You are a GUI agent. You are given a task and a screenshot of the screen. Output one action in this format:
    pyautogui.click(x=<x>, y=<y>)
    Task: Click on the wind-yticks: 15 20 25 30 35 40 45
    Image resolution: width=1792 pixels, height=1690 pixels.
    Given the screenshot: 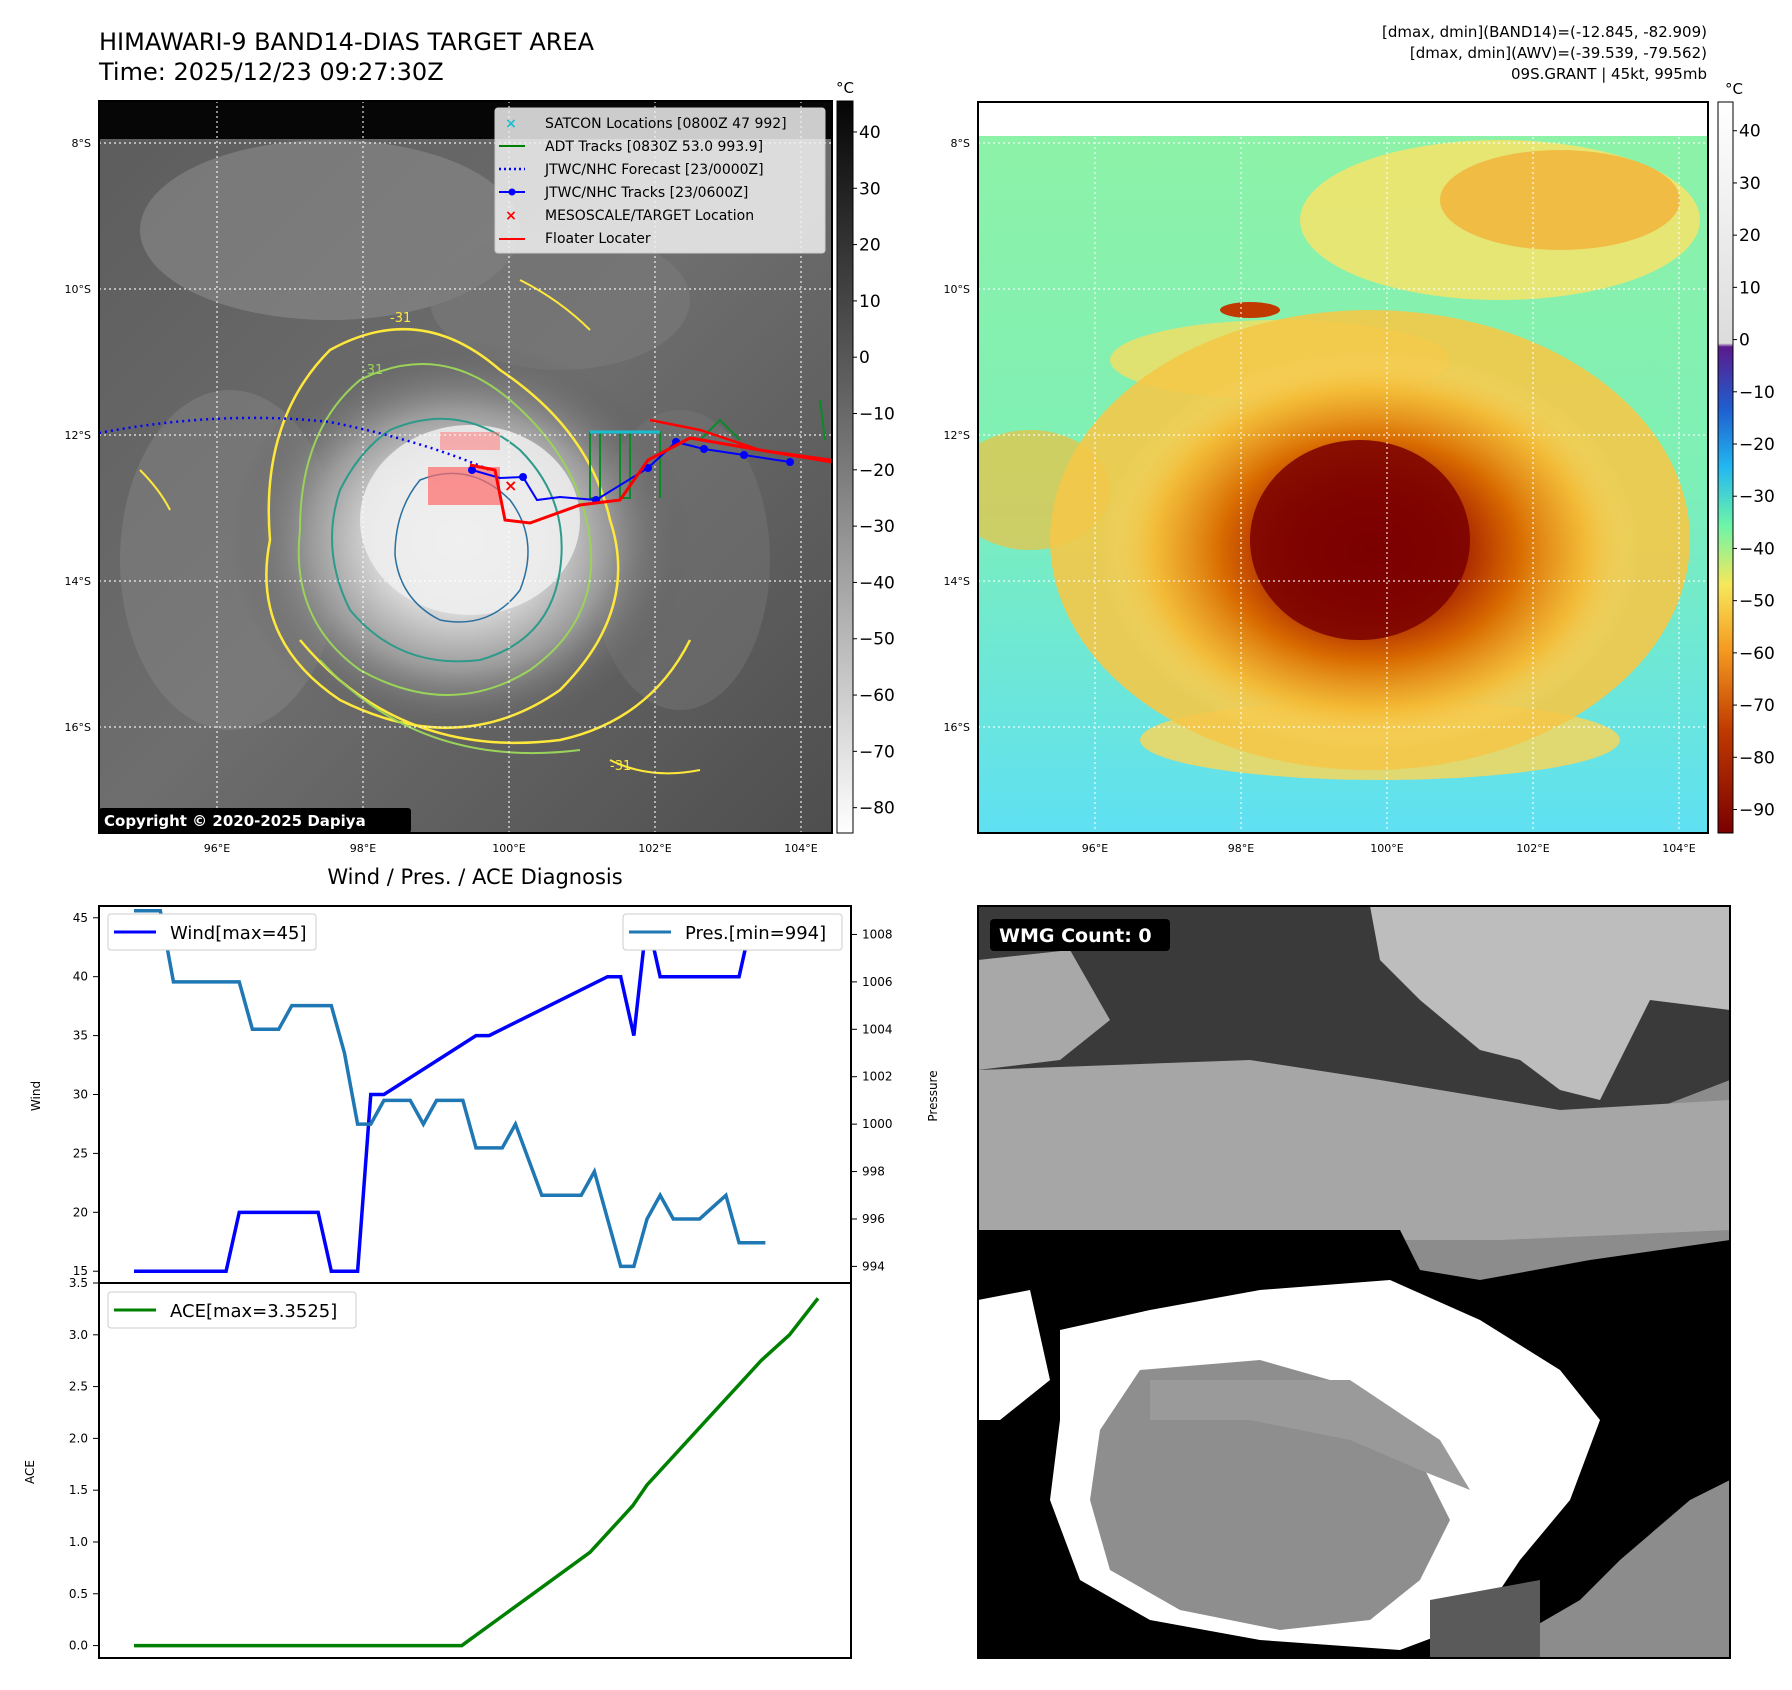 What is the action you would take?
    pyautogui.click(x=86, y=1094)
    